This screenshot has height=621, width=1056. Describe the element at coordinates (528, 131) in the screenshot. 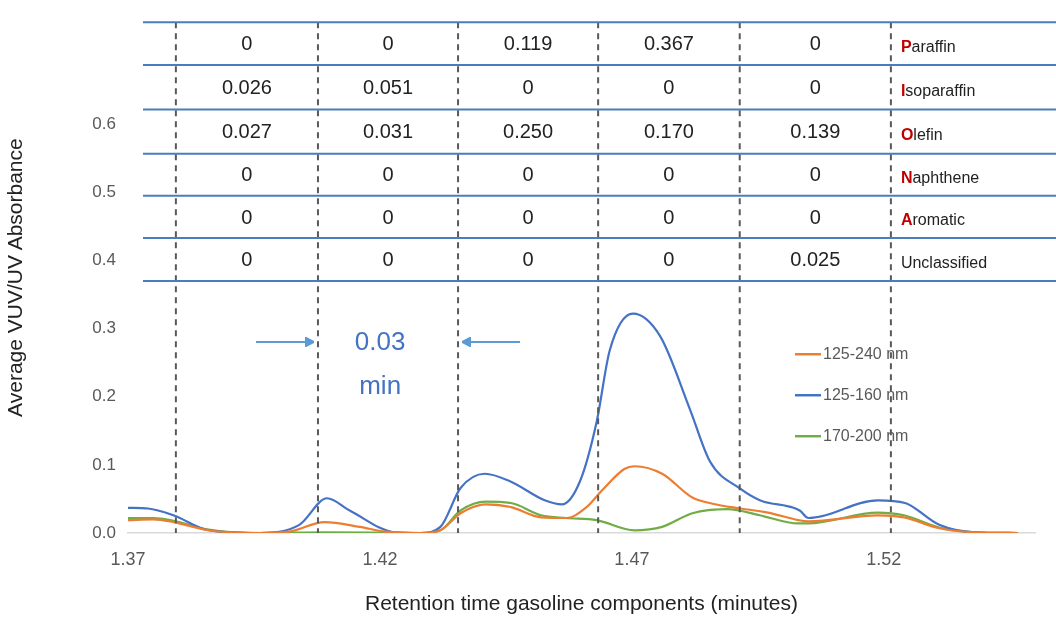

I see `annotation: 0.250` at that location.